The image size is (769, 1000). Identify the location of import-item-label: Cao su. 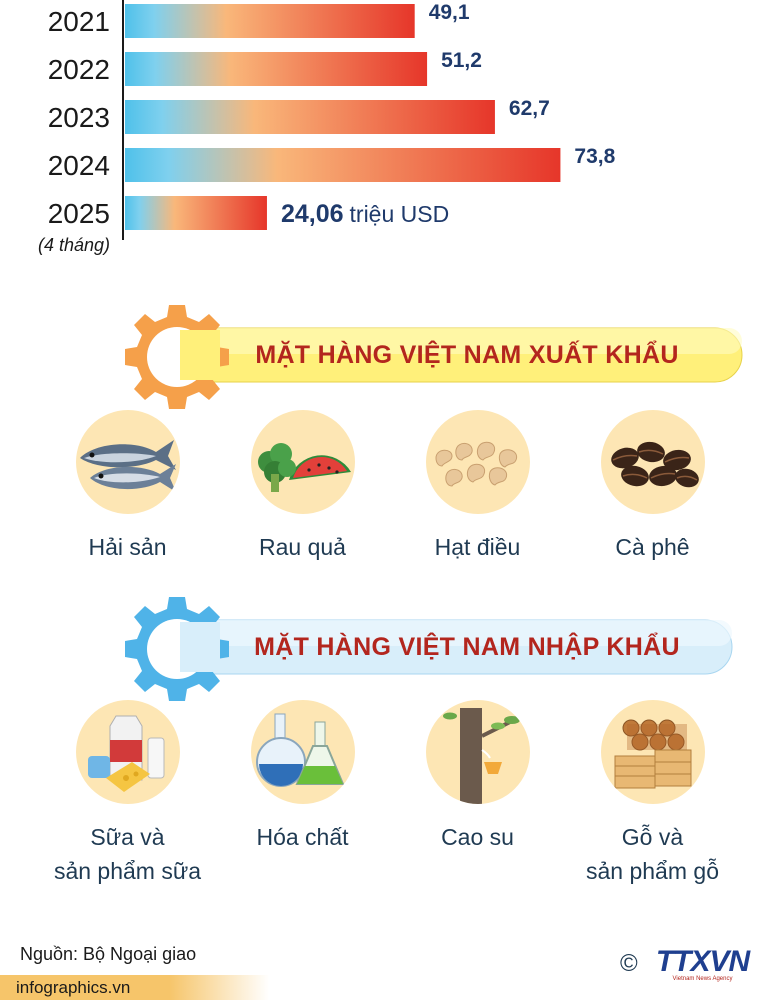
(477, 837).